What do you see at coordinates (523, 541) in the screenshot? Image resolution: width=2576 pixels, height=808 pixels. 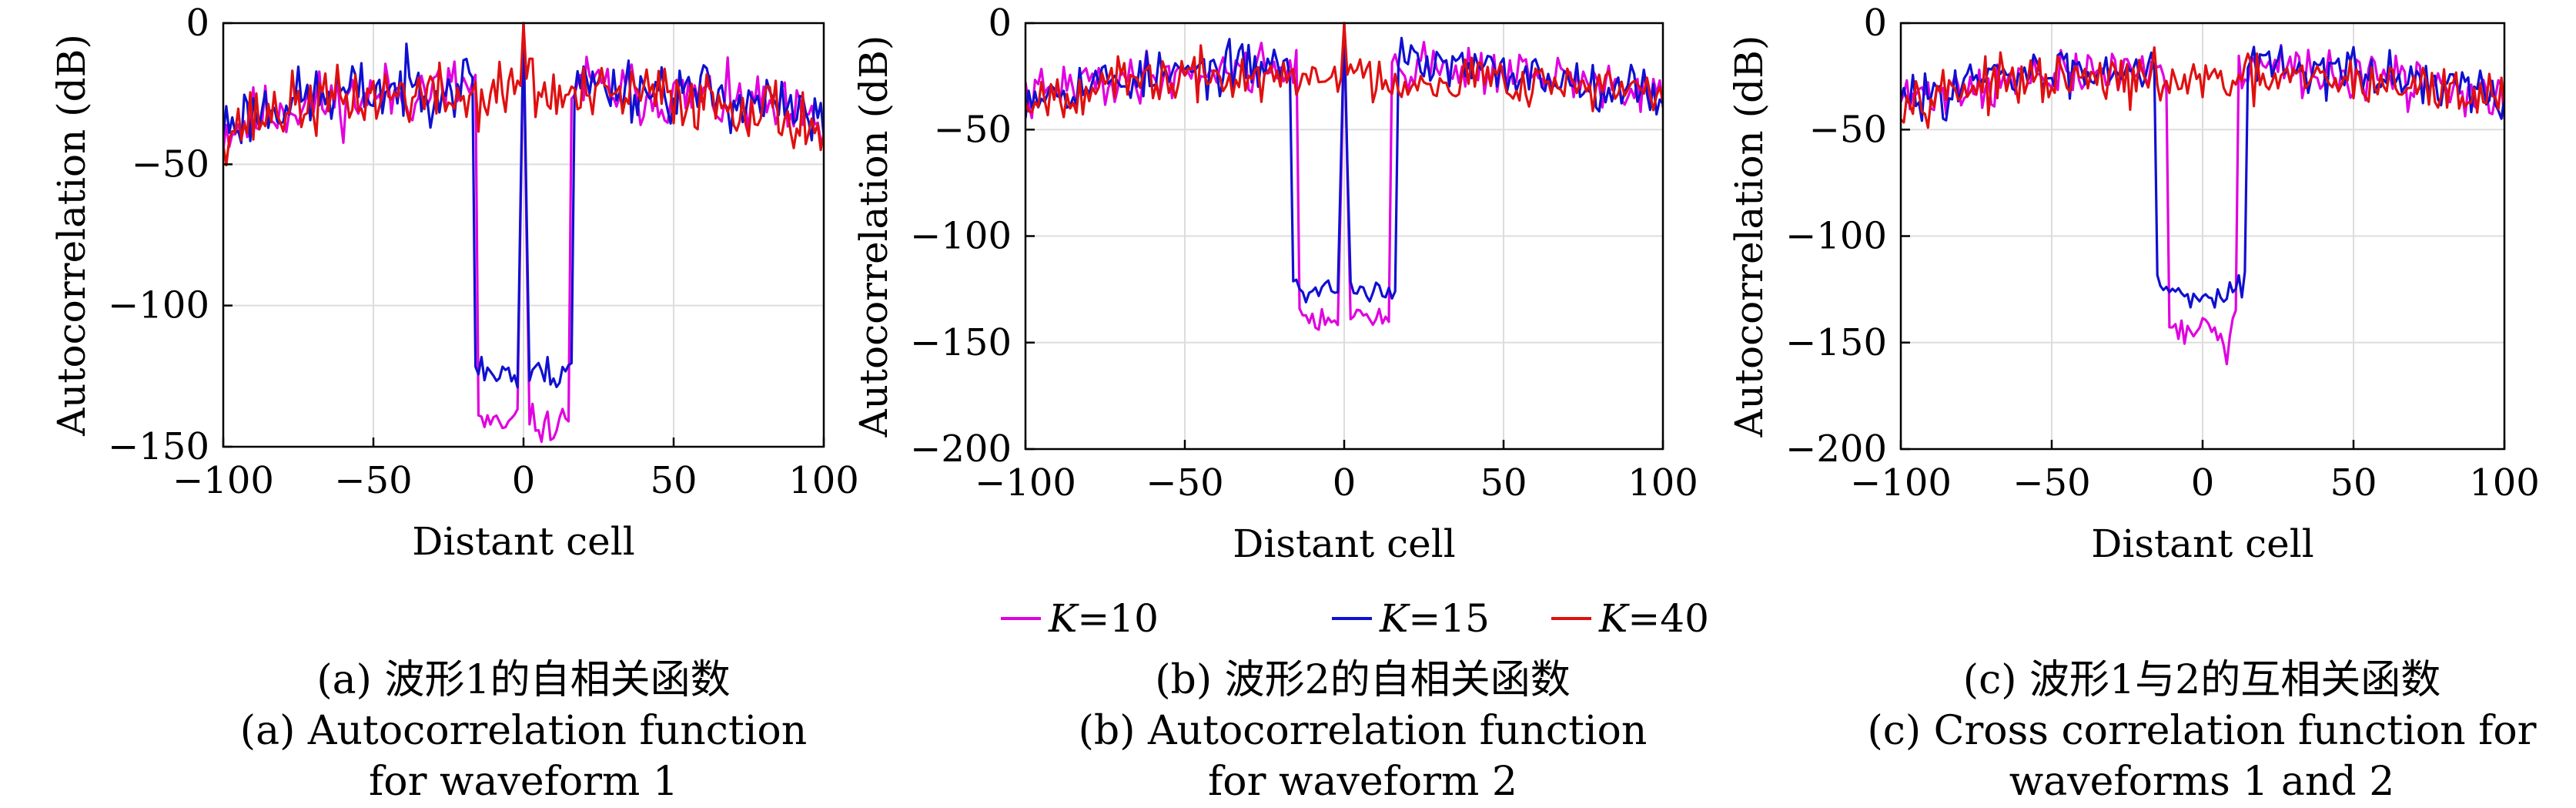 I see `chart-a-xlabel: Distant cell` at bounding box center [523, 541].